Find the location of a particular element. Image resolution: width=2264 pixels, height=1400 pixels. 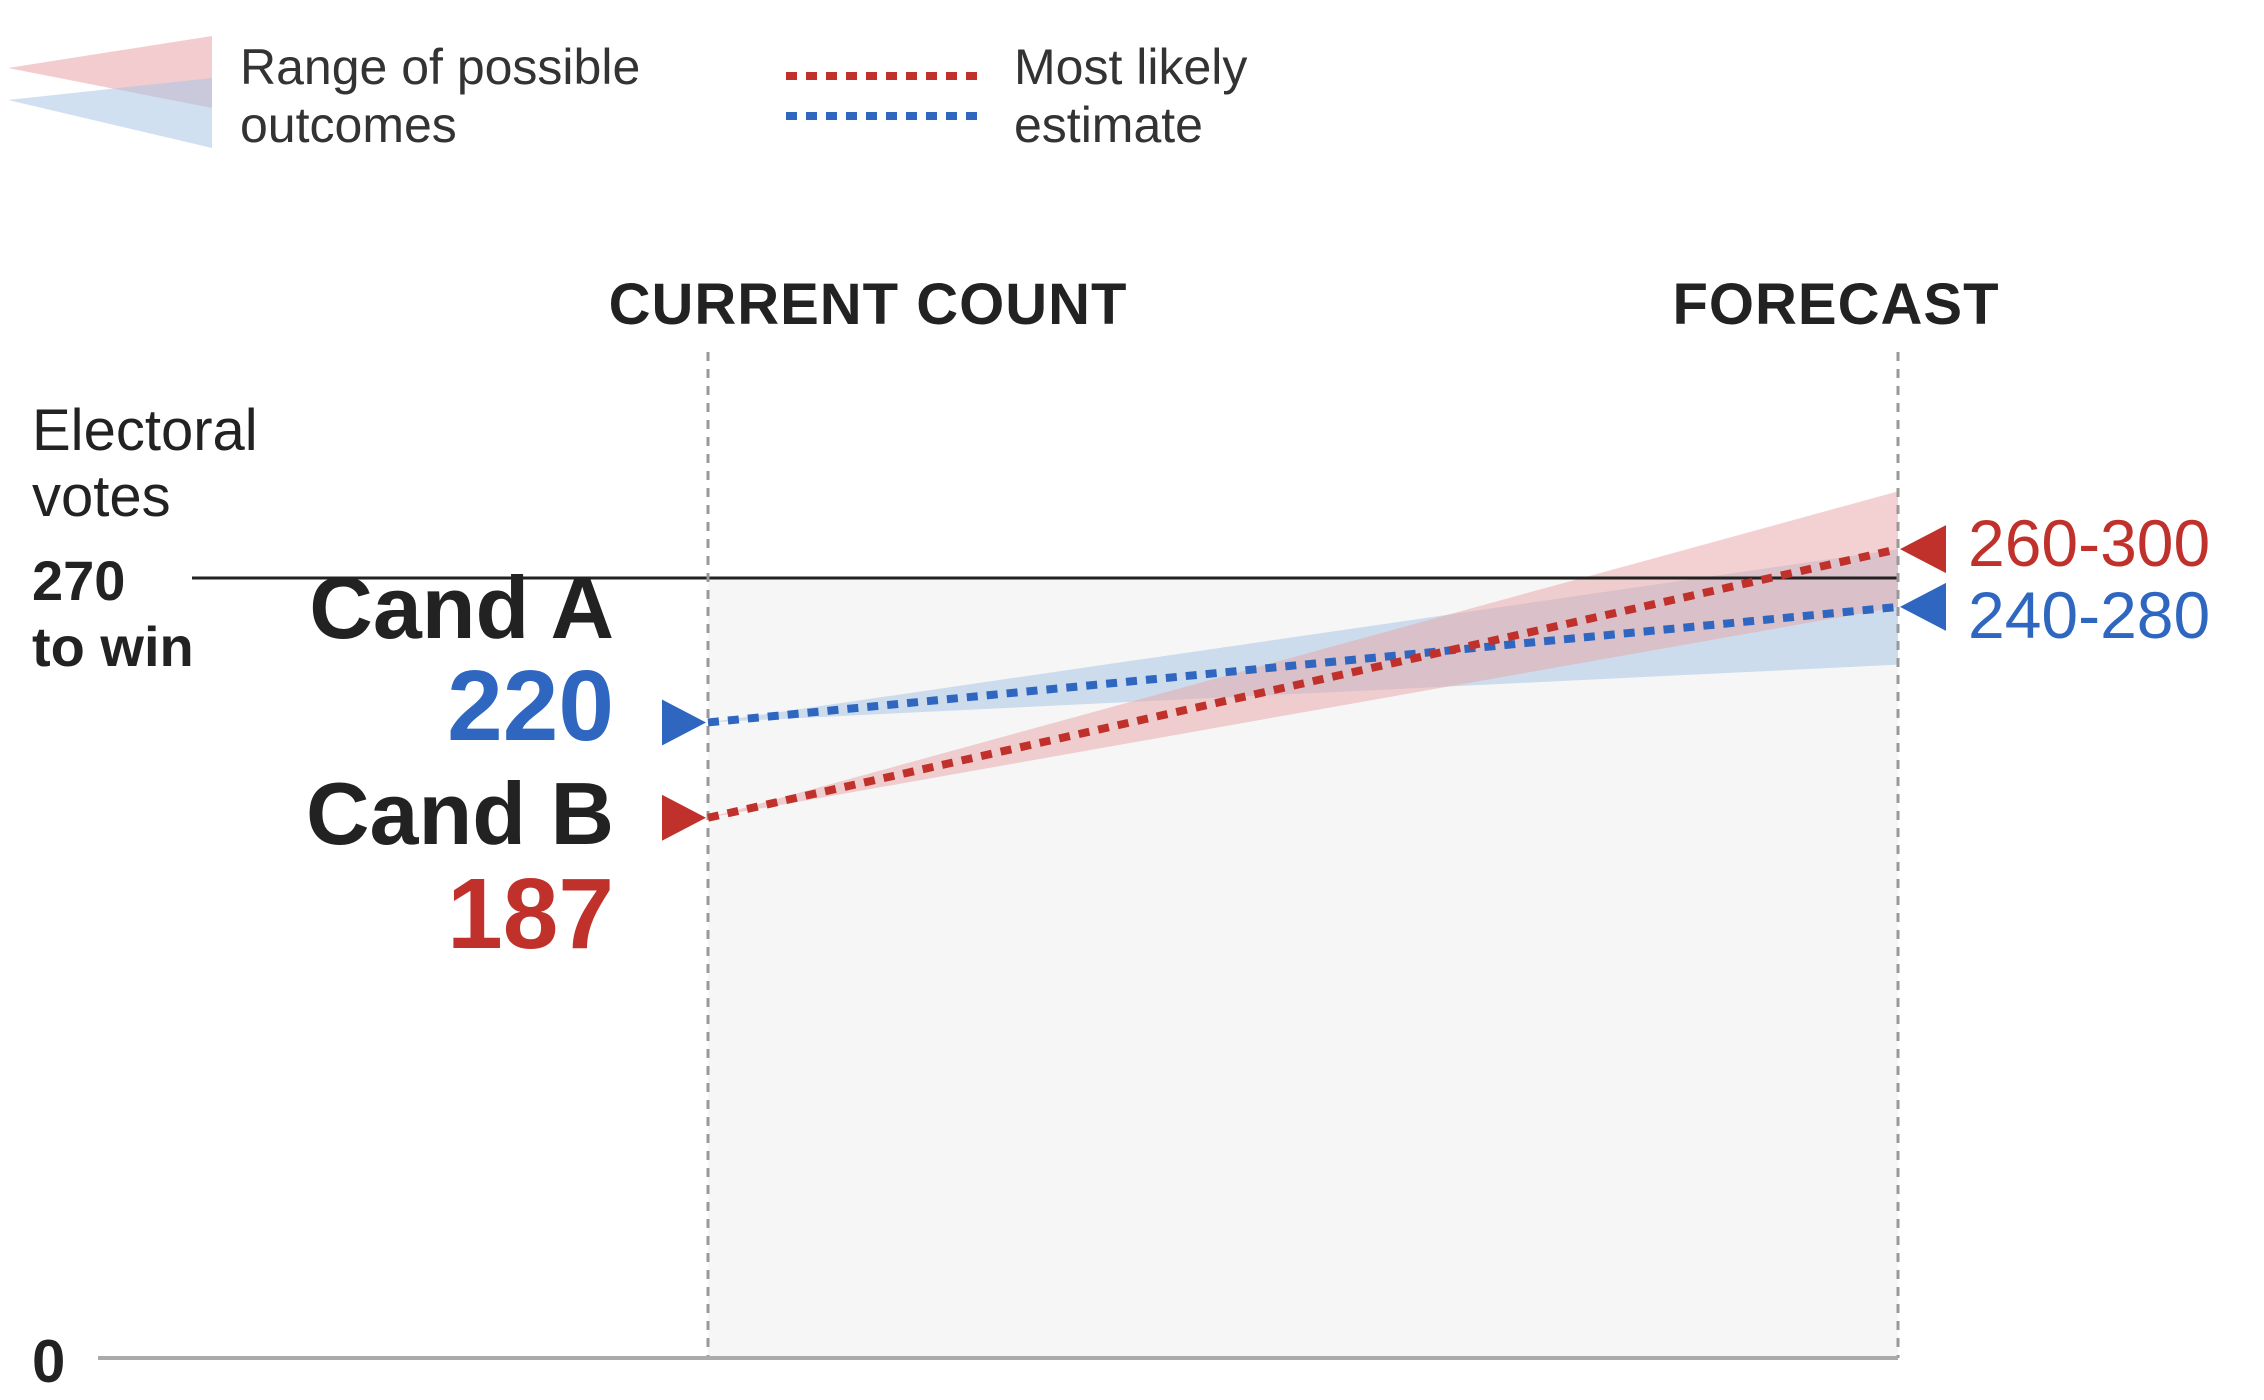

candidate-name-cand-a: Cand A is located at coordinates (461, 607).